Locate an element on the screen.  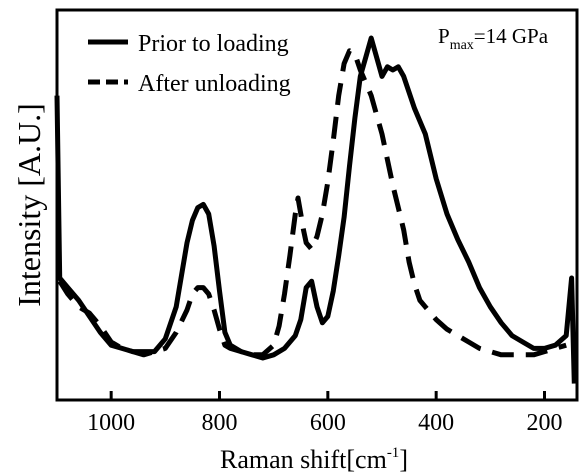
x-tick-label: 200 is located at coordinates (545, 423).